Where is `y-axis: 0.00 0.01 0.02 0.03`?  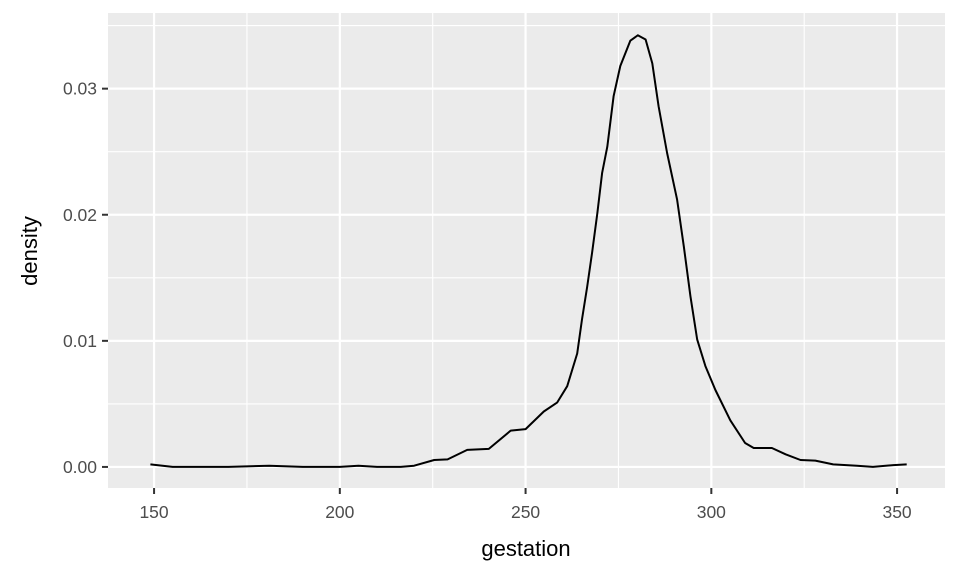 y-axis: 0.00 0.01 0.02 0.03 is located at coordinates (85, 278).